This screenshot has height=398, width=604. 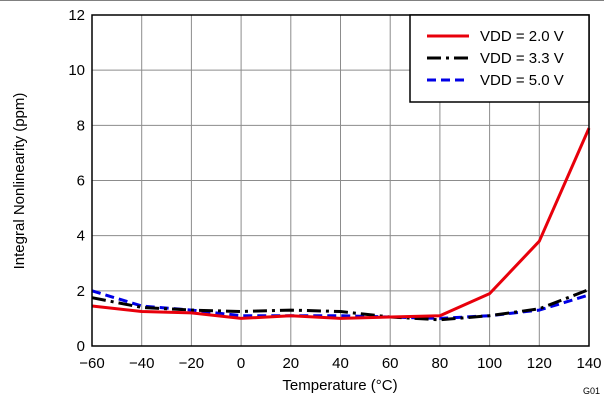 I want to click on figure-code: G01, so click(x=591, y=391).